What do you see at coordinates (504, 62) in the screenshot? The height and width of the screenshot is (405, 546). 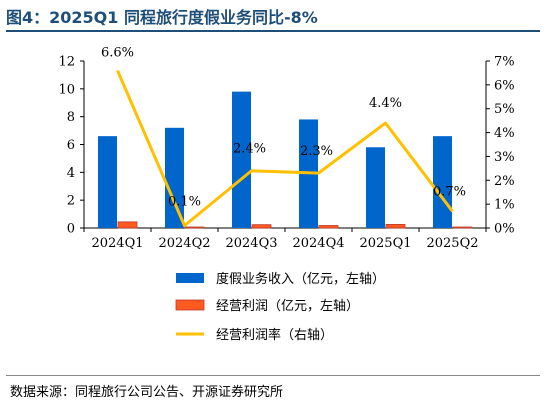 I see `right-tick-label: 7%` at bounding box center [504, 62].